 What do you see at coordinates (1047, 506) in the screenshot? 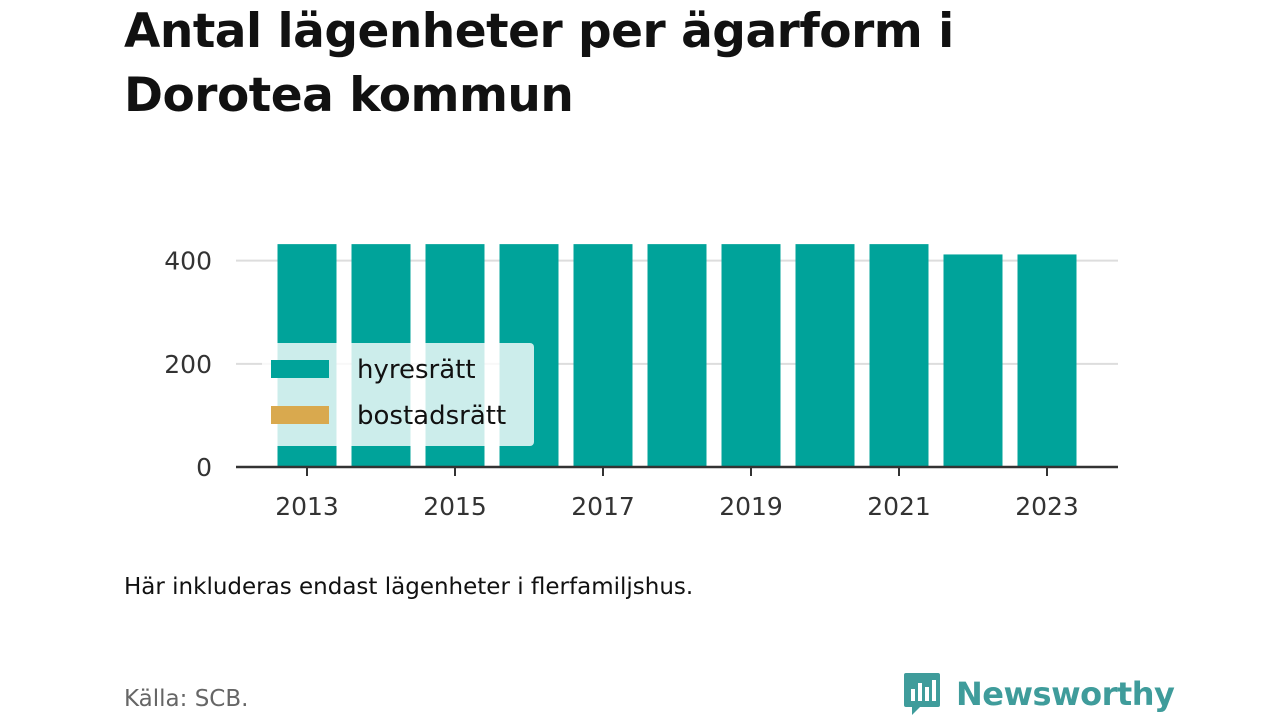
I see `x-tick-label: 2023` at bounding box center [1047, 506].